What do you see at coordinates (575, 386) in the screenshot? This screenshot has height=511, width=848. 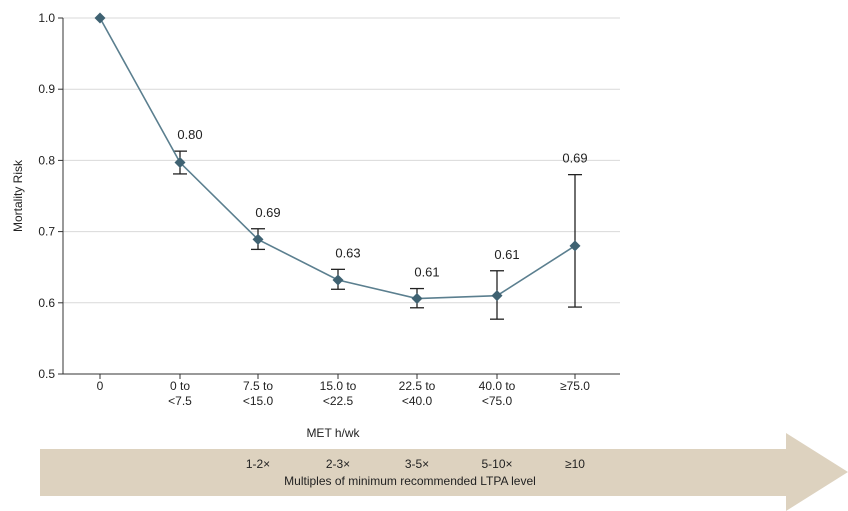 I see `x-tick-label: ≥75.0` at bounding box center [575, 386].